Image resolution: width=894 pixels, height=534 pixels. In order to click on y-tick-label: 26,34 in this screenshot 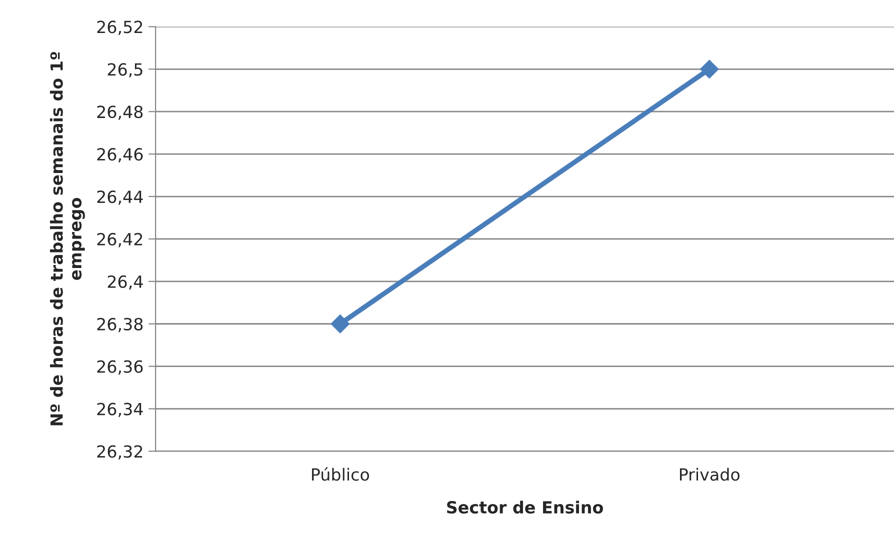, I will do `click(120, 410)`.